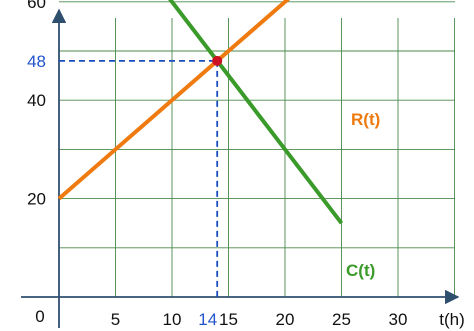 This screenshot has width=474, height=331. I want to click on x-tick-label: 5, so click(115, 319).